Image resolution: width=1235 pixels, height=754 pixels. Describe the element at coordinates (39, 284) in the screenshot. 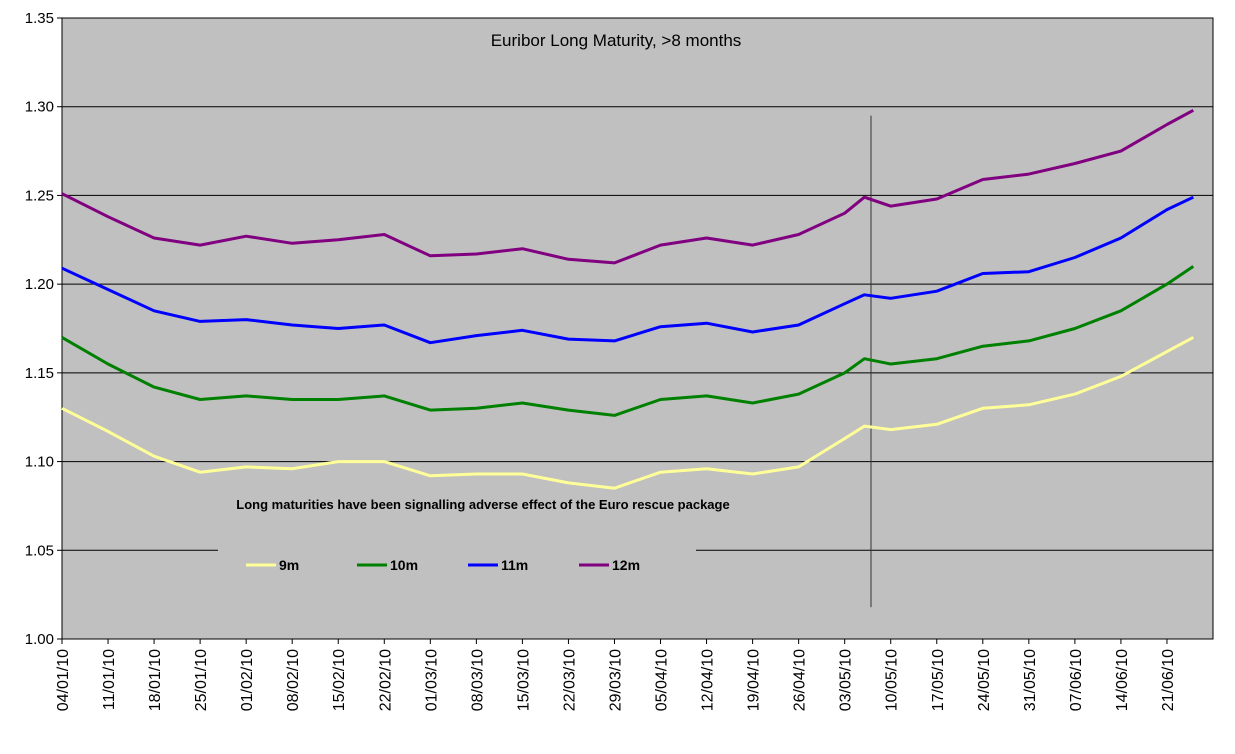

I see `y-tick-label: 1.20` at that location.